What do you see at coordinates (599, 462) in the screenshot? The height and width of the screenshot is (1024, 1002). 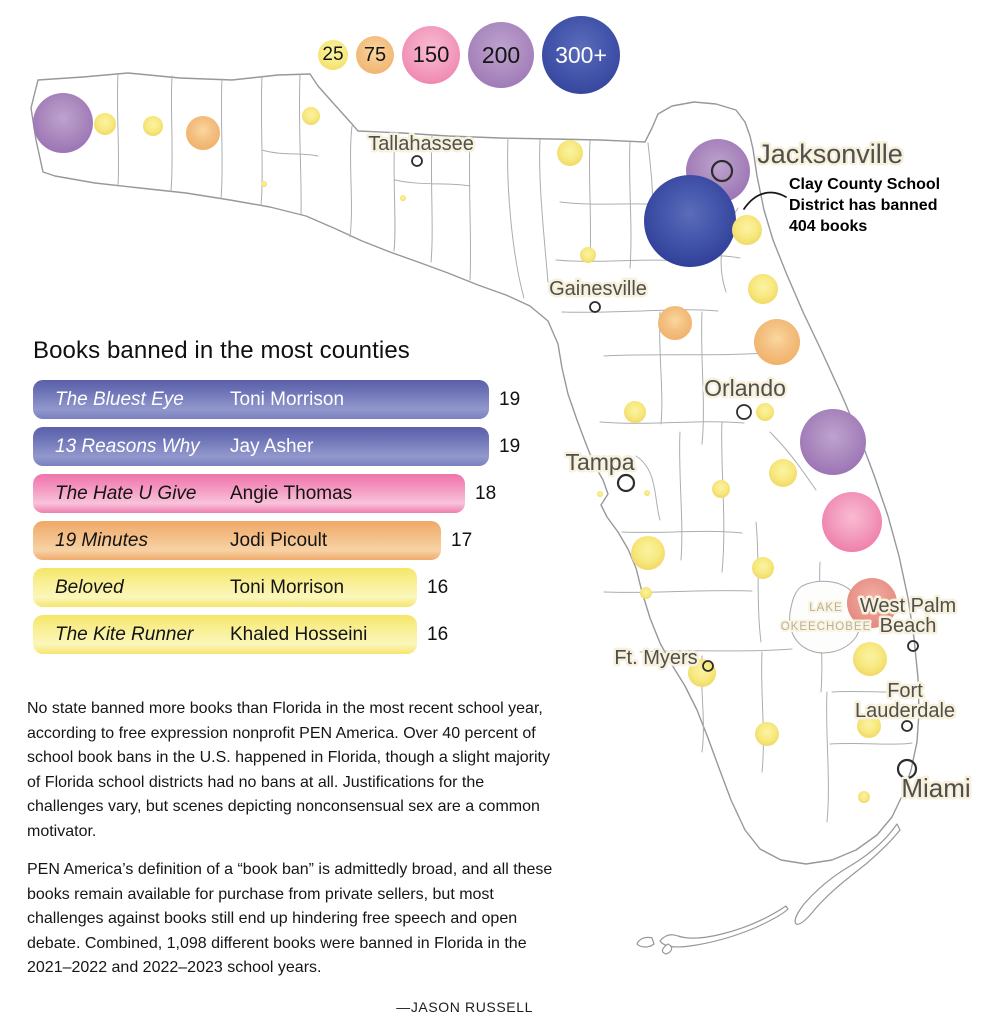 I see `city-label-tampa: Tampa` at bounding box center [599, 462].